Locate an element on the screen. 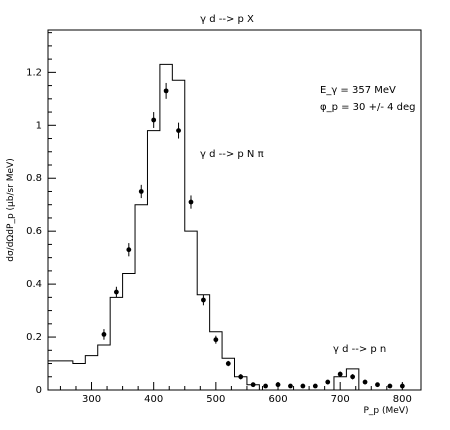 The height and width of the screenshot is (430, 450). y-tick-label: 1.2 is located at coordinates (34, 72).